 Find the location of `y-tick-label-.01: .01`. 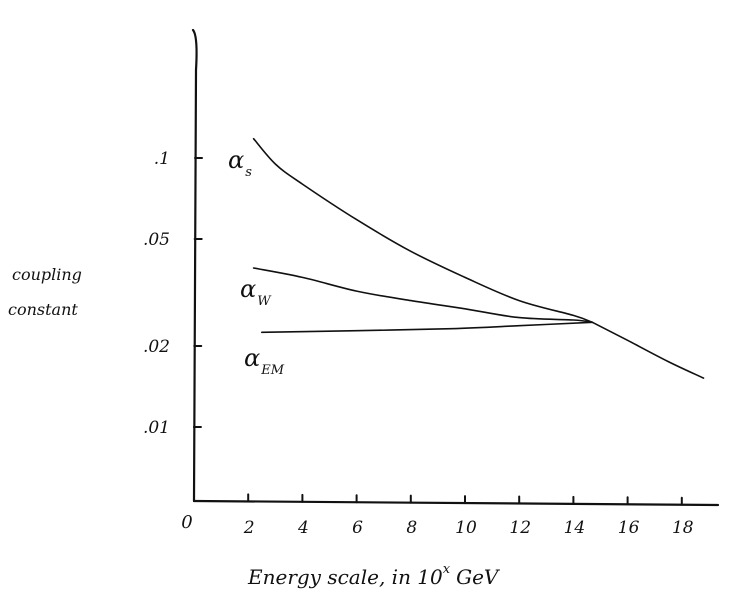

y-tick-label-.01: .01 is located at coordinates (156, 428).